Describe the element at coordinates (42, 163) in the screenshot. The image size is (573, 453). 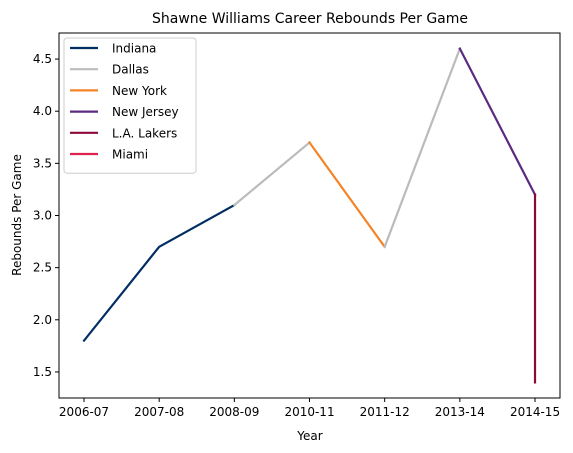
I see `y-tick-label: 3.5` at that location.